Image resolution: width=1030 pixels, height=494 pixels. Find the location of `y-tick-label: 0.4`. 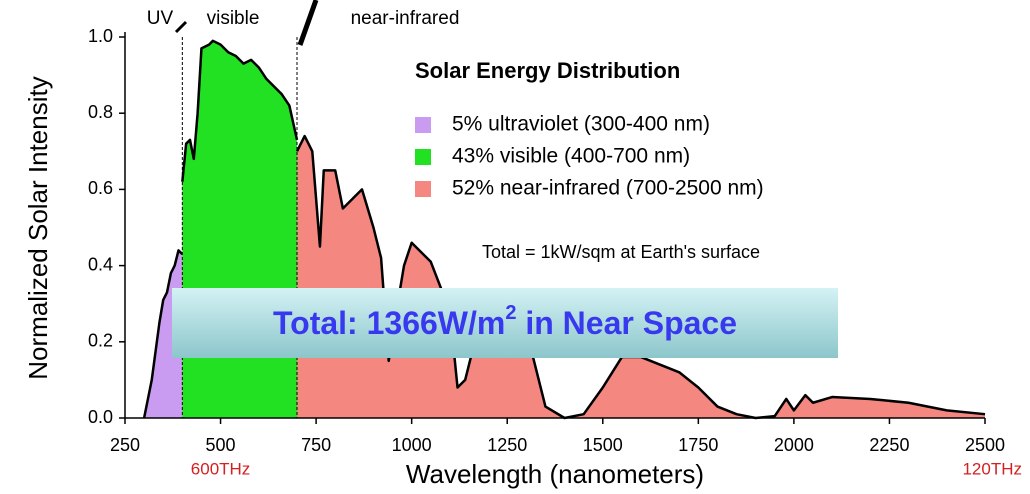

y-tick-label: 0.4 is located at coordinates (100, 264).